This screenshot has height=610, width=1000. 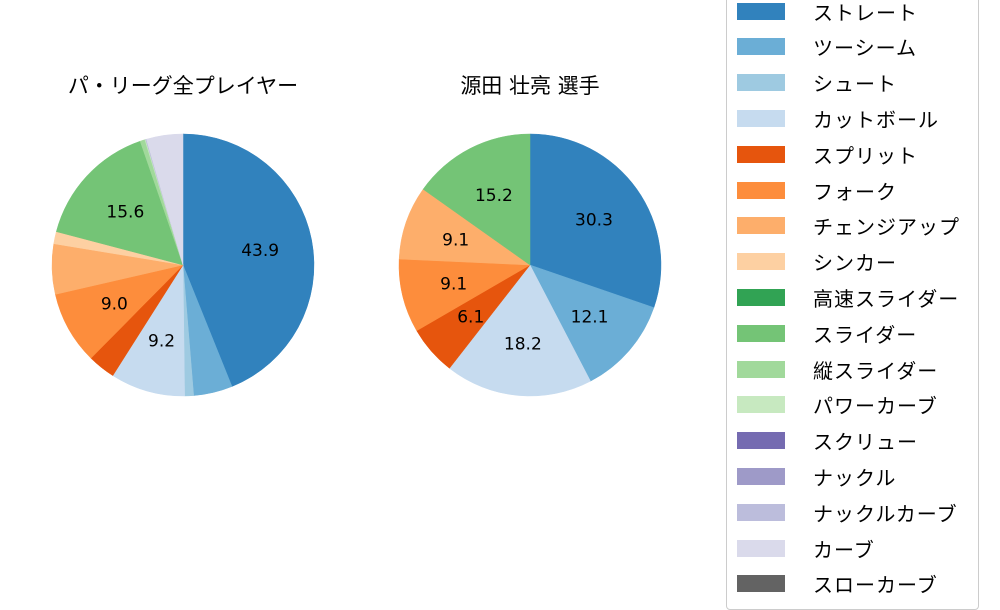 I want to click on legend-label: シュート, so click(x=855, y=84).